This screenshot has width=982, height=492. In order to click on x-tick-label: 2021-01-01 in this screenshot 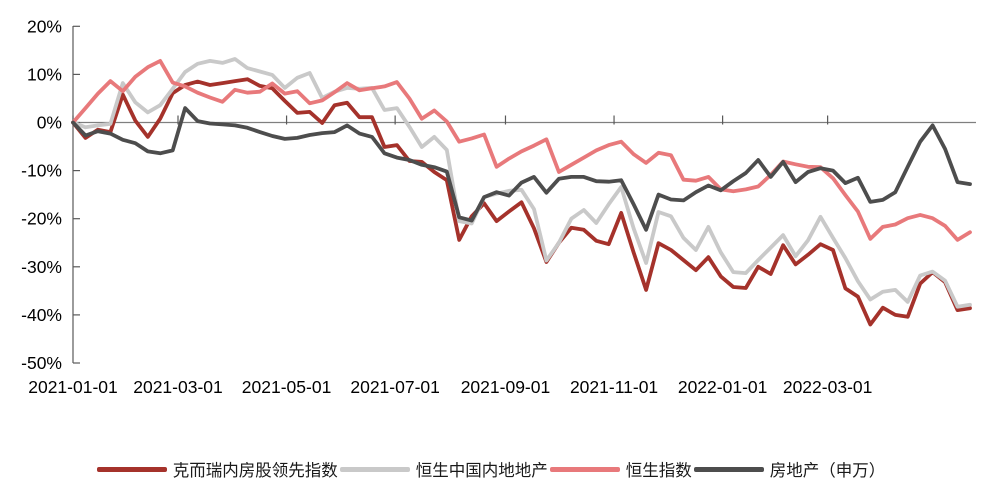, I will do `click(73, 387)`.